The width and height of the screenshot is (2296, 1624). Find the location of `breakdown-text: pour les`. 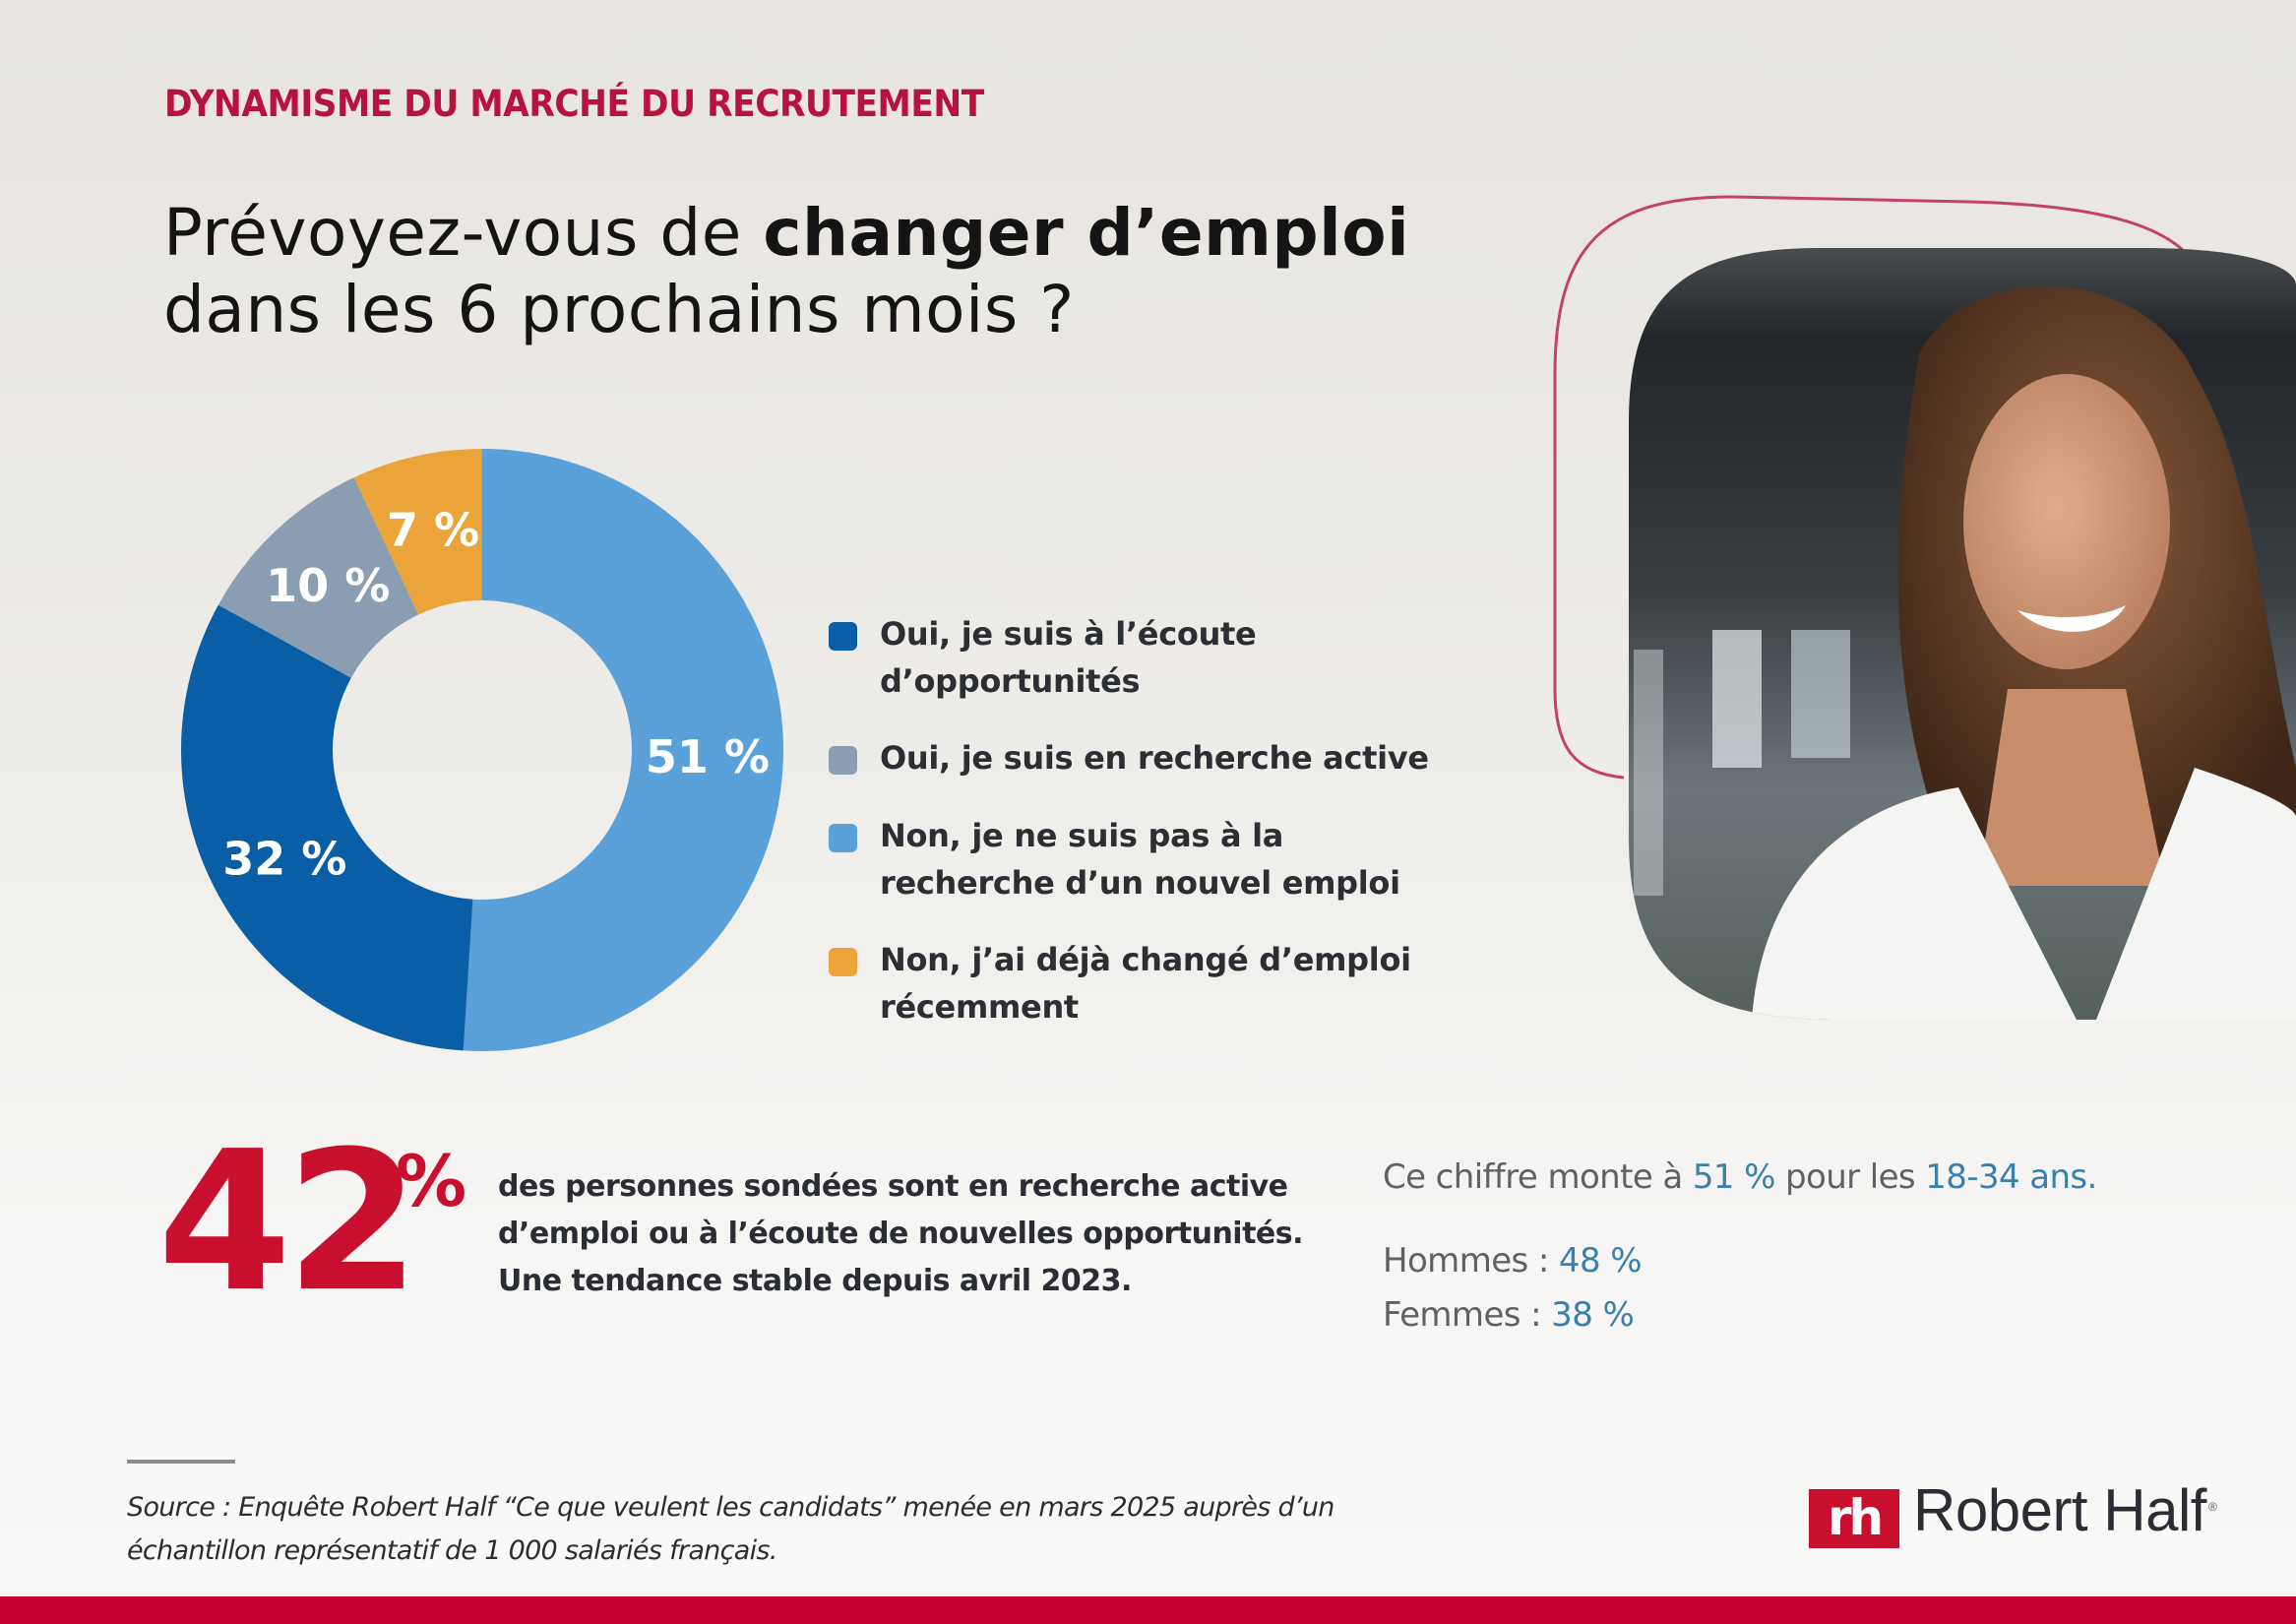

breakdown-text: pour les is located at coordinates (1850, 1177).